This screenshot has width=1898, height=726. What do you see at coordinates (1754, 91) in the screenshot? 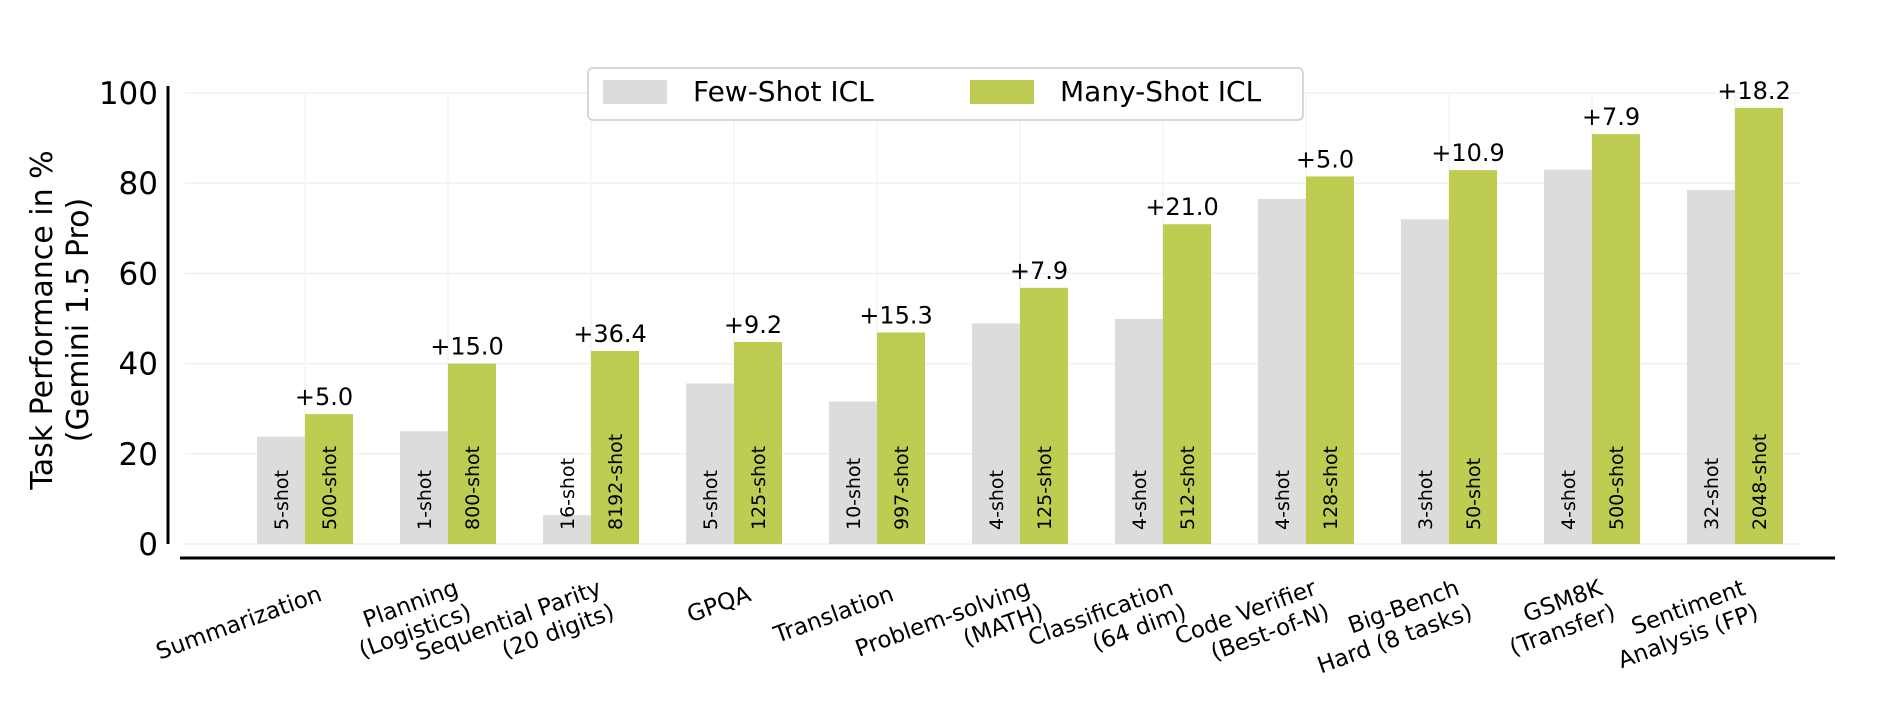
I see `delta-annotation: +18.2` at bounding box center [1754, 91].